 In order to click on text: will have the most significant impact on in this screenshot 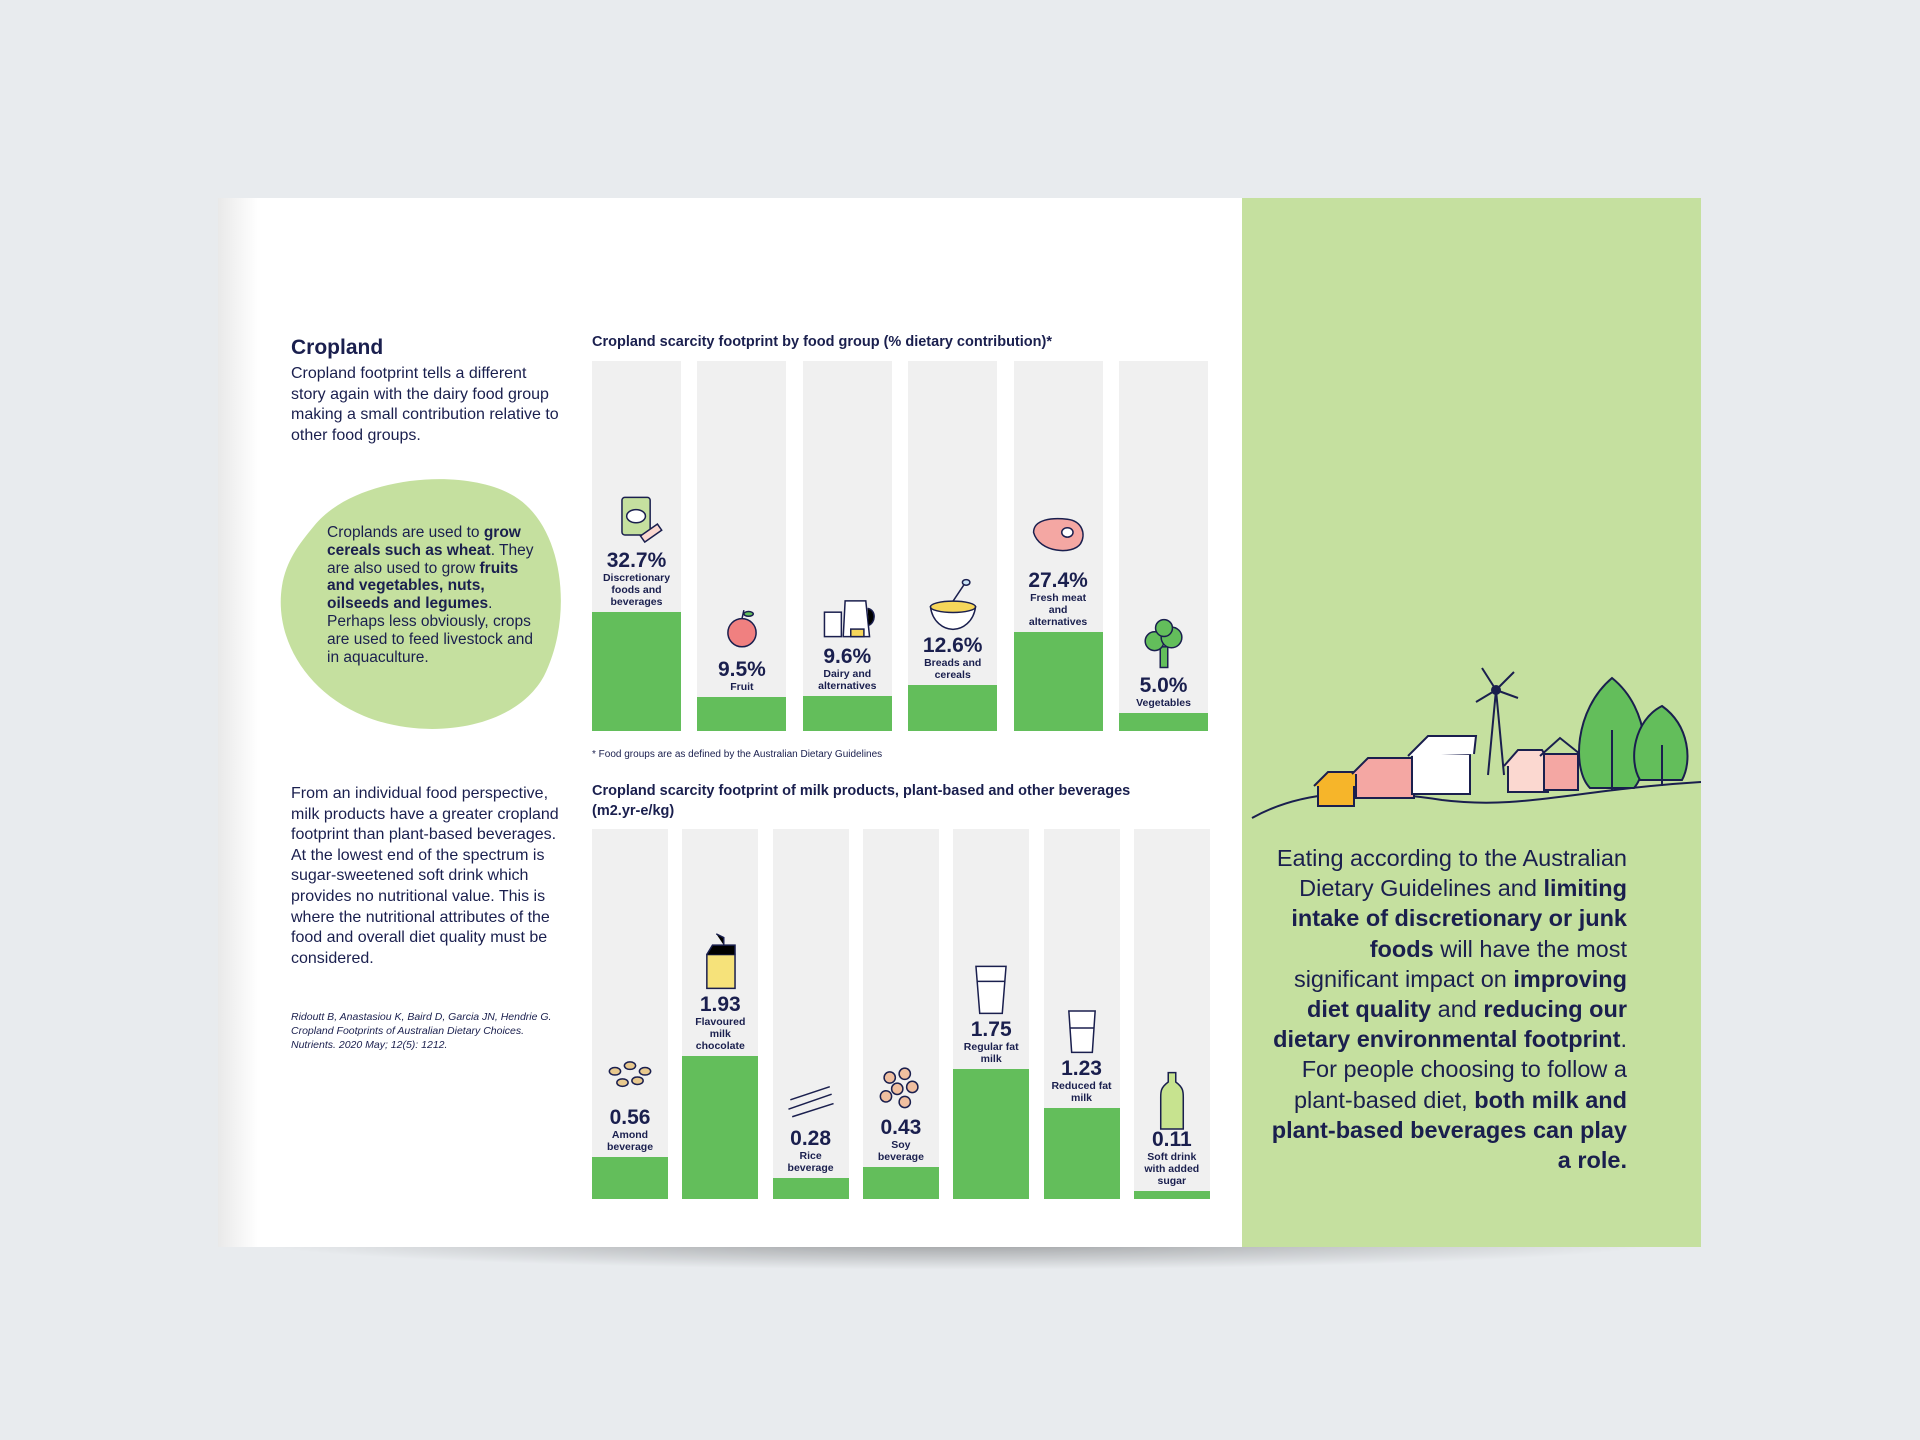, I will do `click(1460, 963)`.